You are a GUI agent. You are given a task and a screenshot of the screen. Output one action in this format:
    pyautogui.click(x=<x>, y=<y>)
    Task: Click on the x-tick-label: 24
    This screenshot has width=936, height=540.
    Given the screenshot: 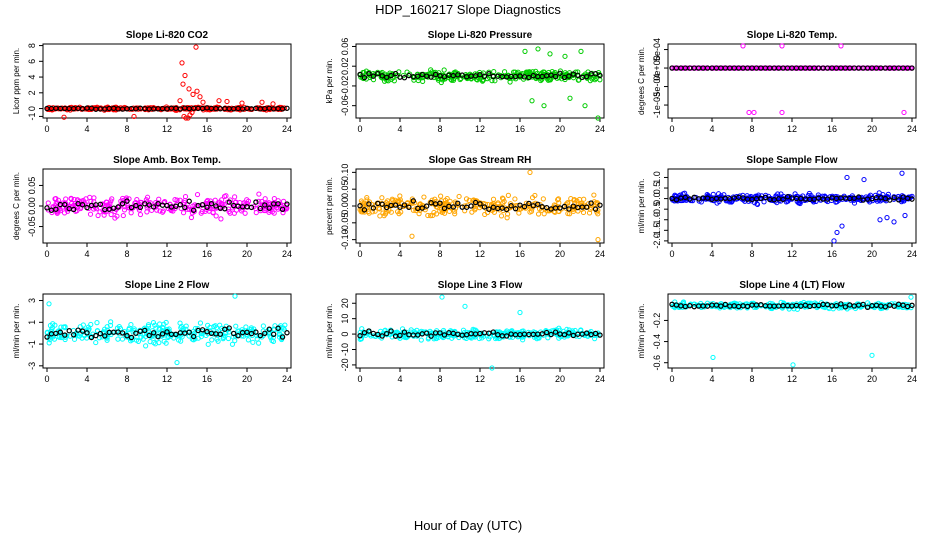 What is the action you would take?
    pyautogui.click(x=600, y=379)
    